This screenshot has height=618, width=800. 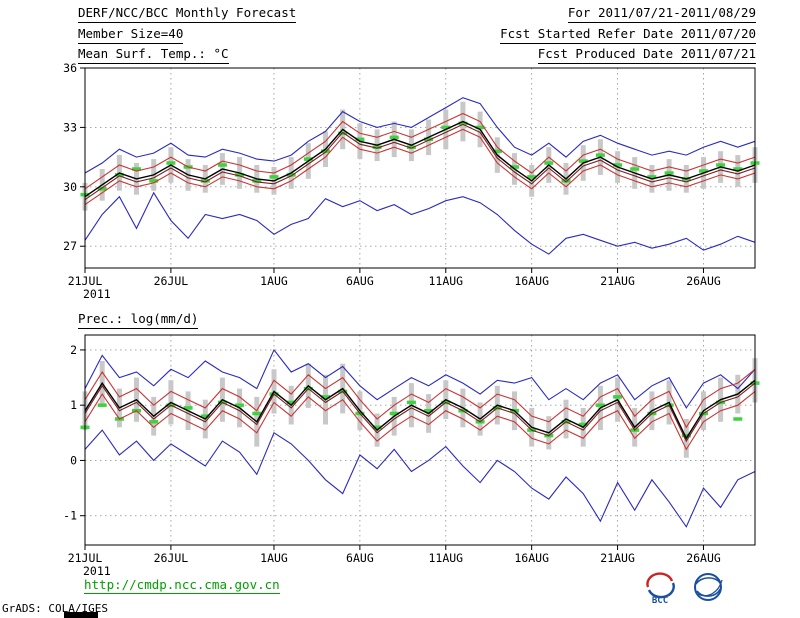 I want to click on cma-swirl-upper, so click(x=708, y=581).